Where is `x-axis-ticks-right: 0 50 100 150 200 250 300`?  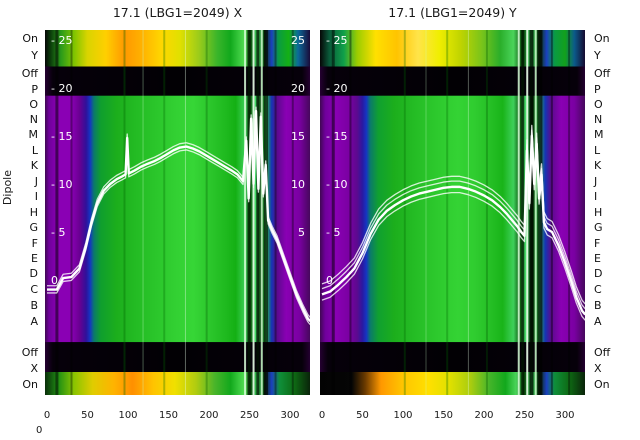
x-axis-ticks-right: 0 50 100 150 200 250 300 is located at coordinates (451, 418).